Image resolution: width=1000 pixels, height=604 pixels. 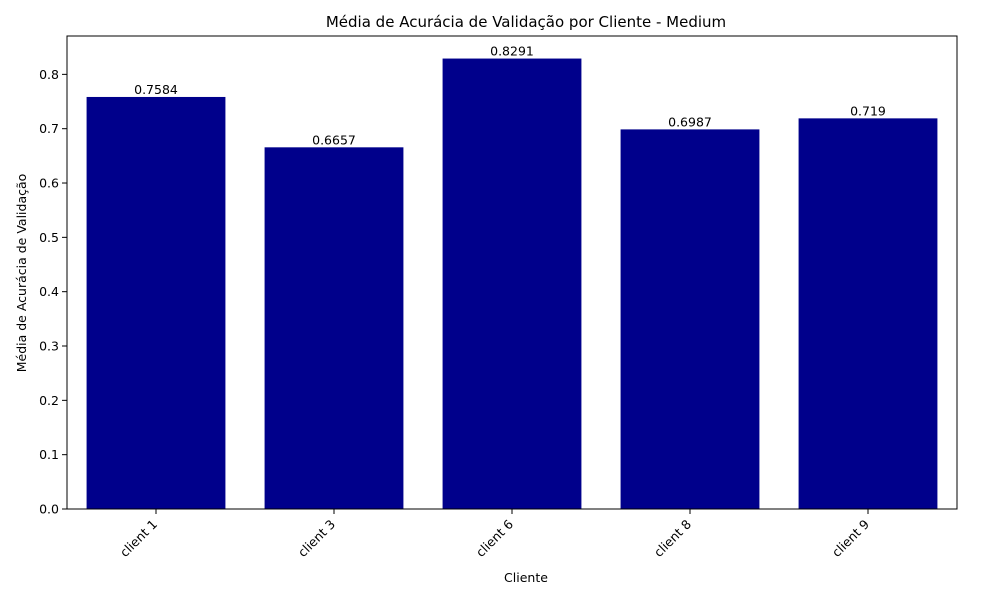 What do you see at coordinates (868, 110) in the screenshot?
I see `bar-value-label: 0.719` at bounding box center [868, 110].